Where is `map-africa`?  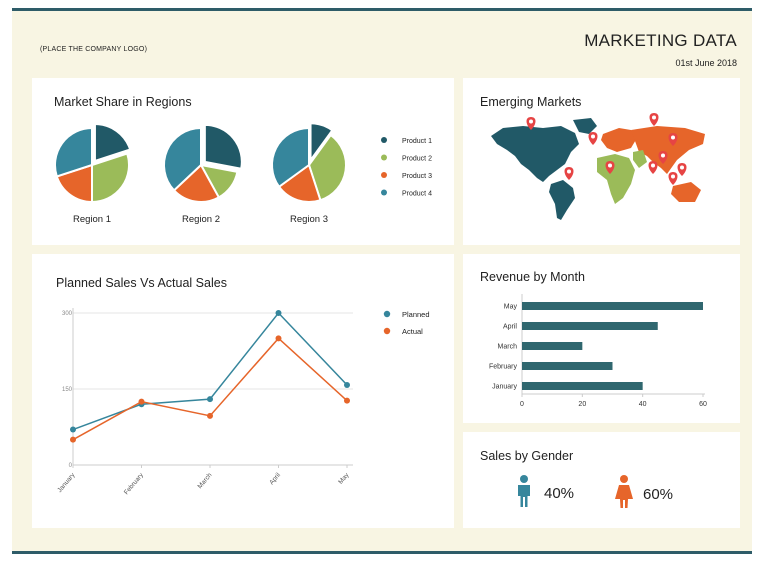 map-africa is located at coordinates (616, 179).